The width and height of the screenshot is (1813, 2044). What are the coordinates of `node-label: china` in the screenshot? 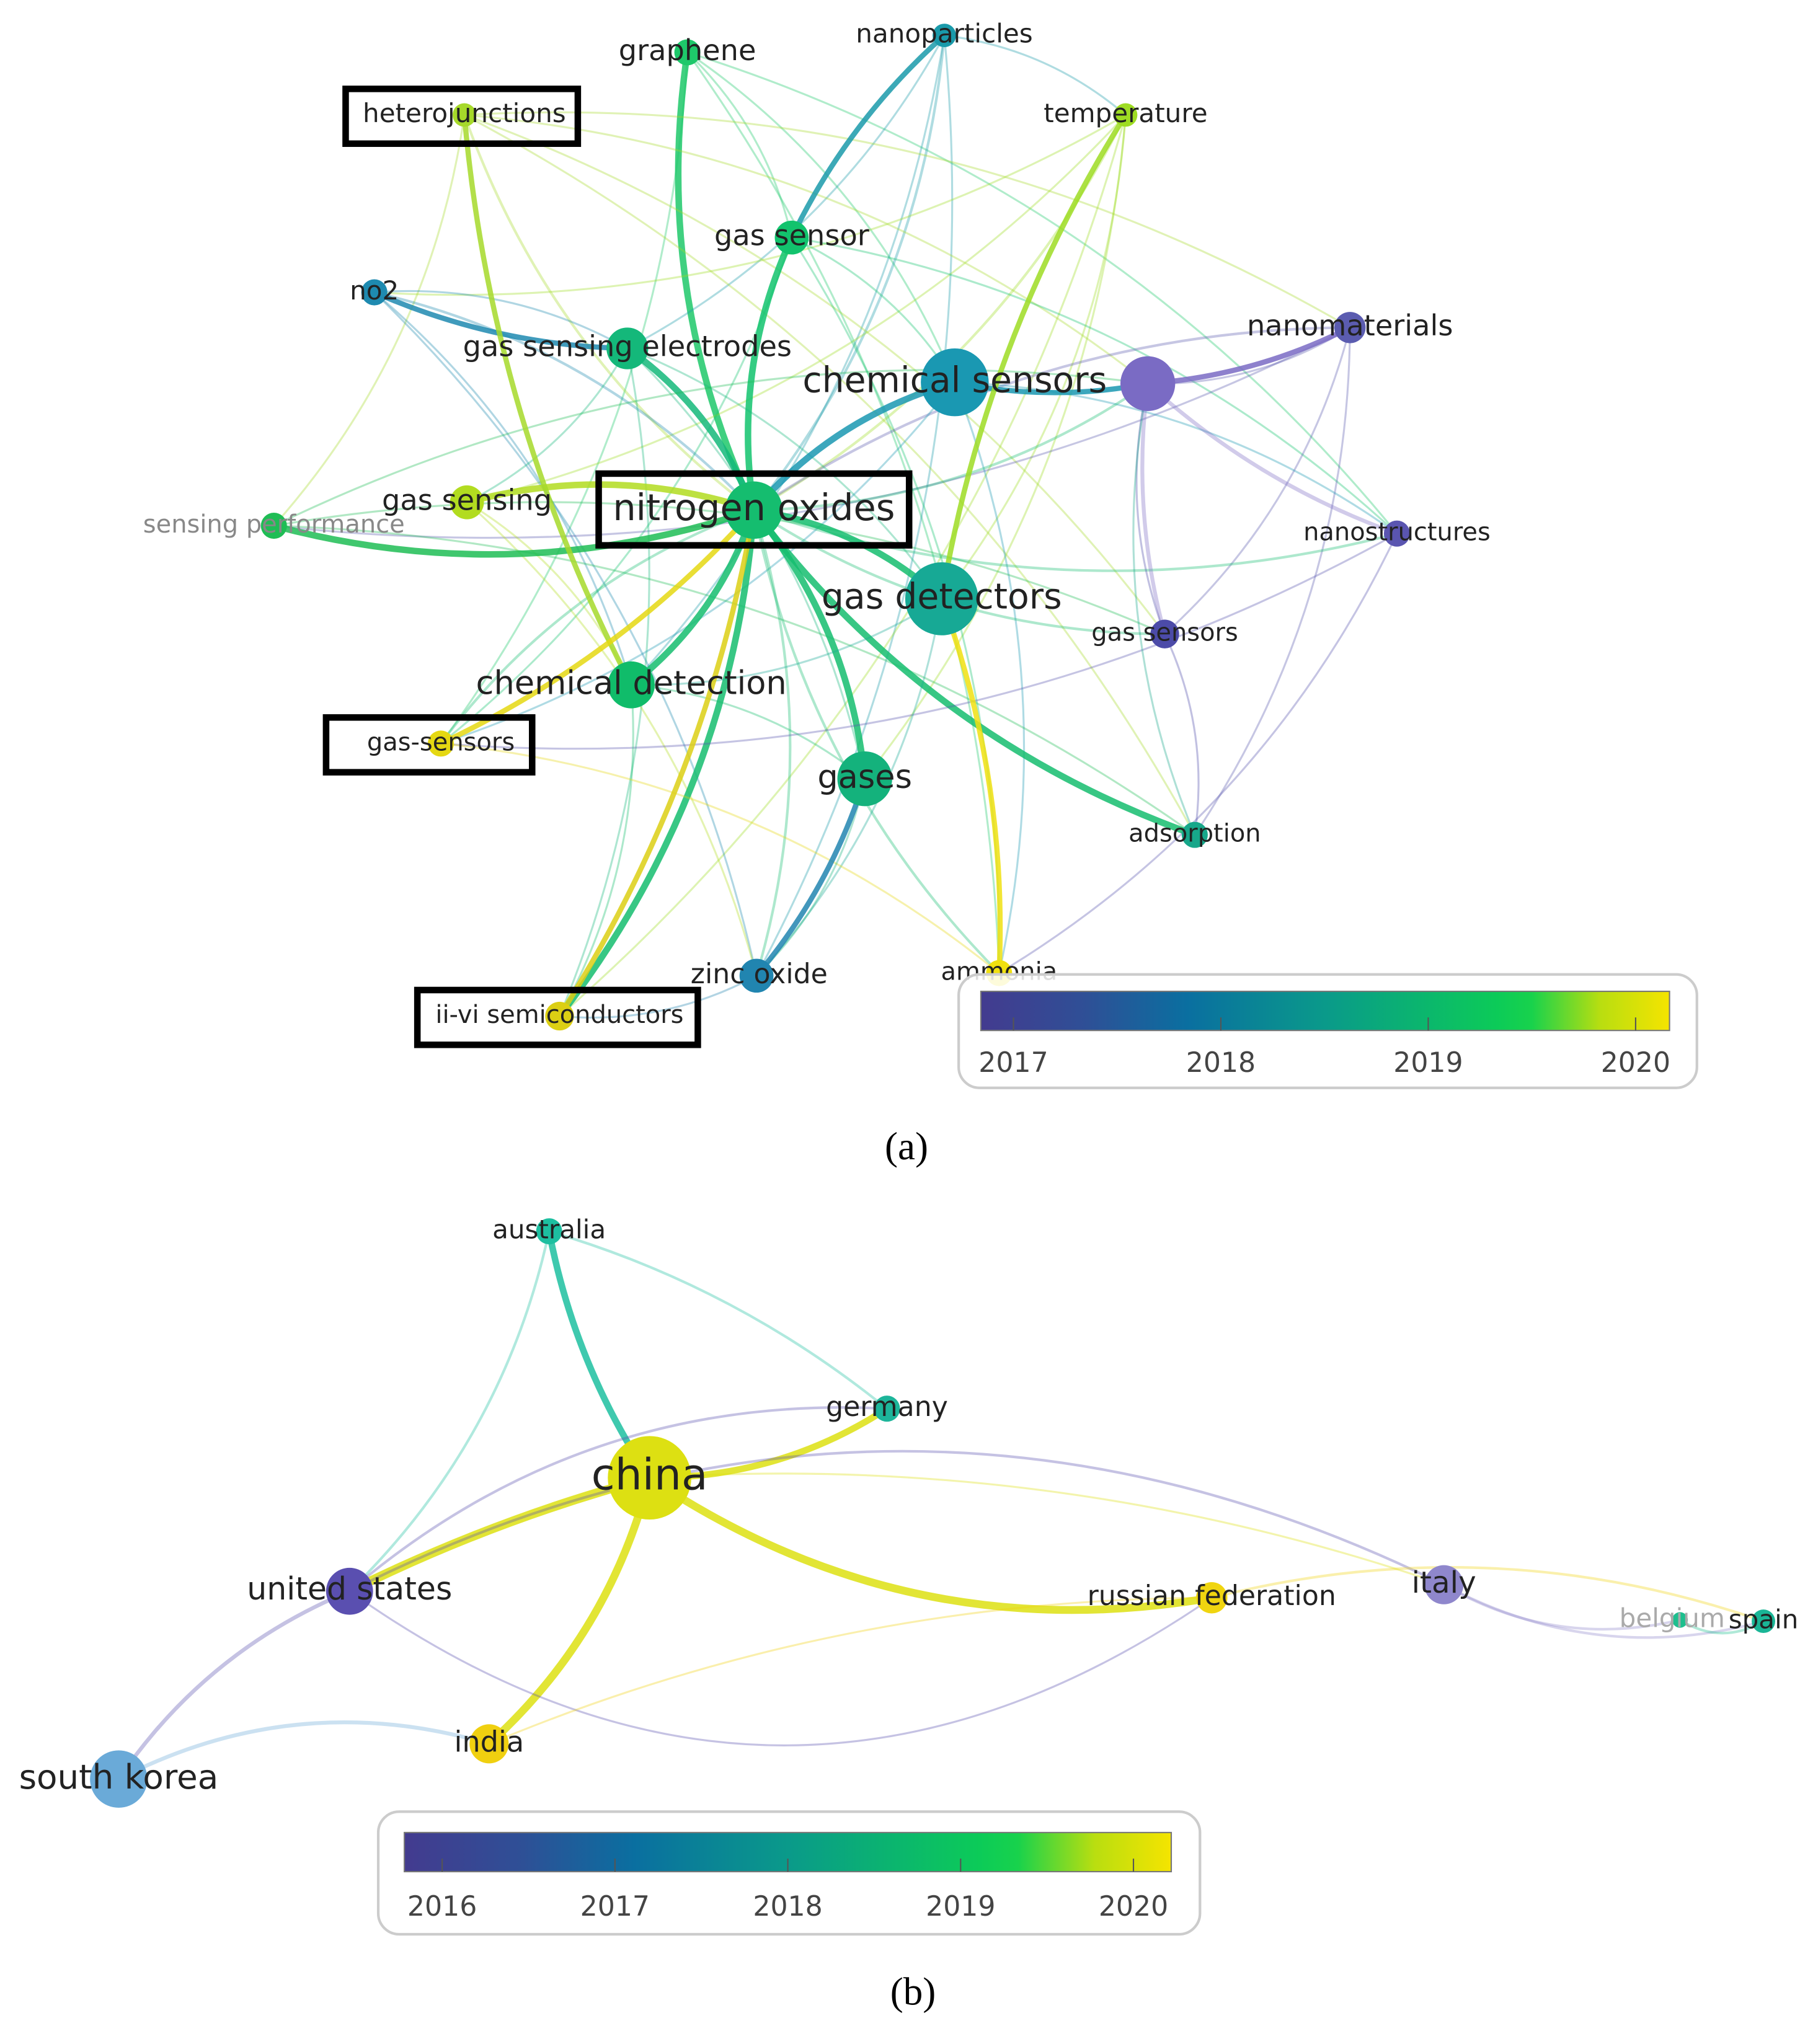 It's located at (650, 1475).